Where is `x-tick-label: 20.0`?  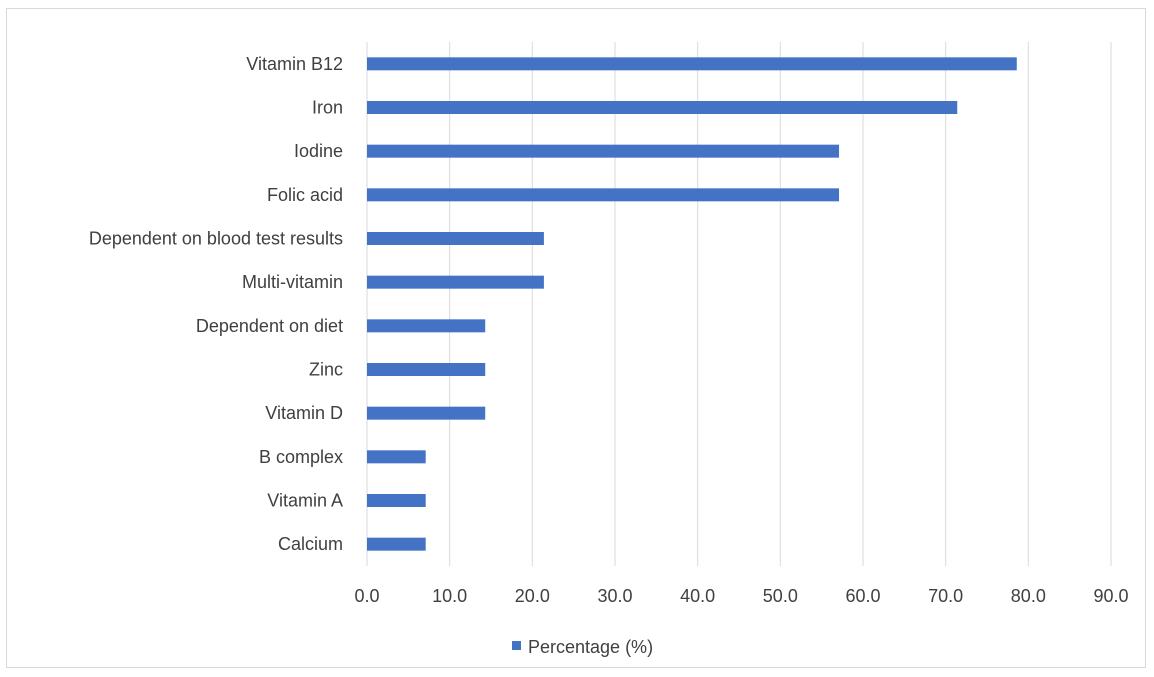 x-tick-label: 20.0 is located at coordinates (532, 596).